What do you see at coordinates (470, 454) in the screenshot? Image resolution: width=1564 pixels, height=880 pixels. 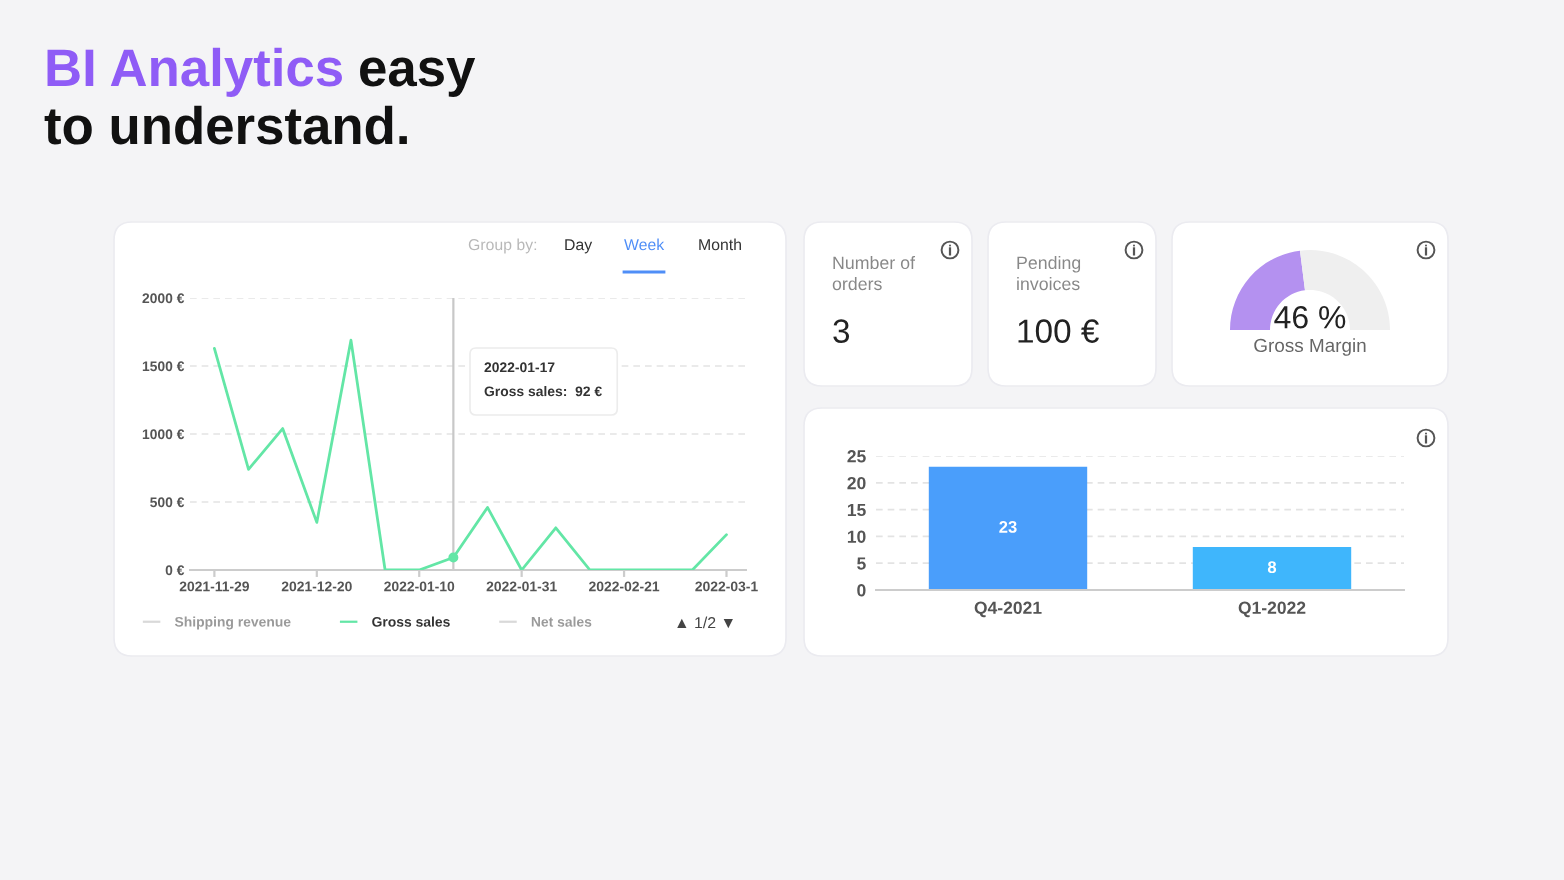 I see `line-series` at bounding box center [470, 454].